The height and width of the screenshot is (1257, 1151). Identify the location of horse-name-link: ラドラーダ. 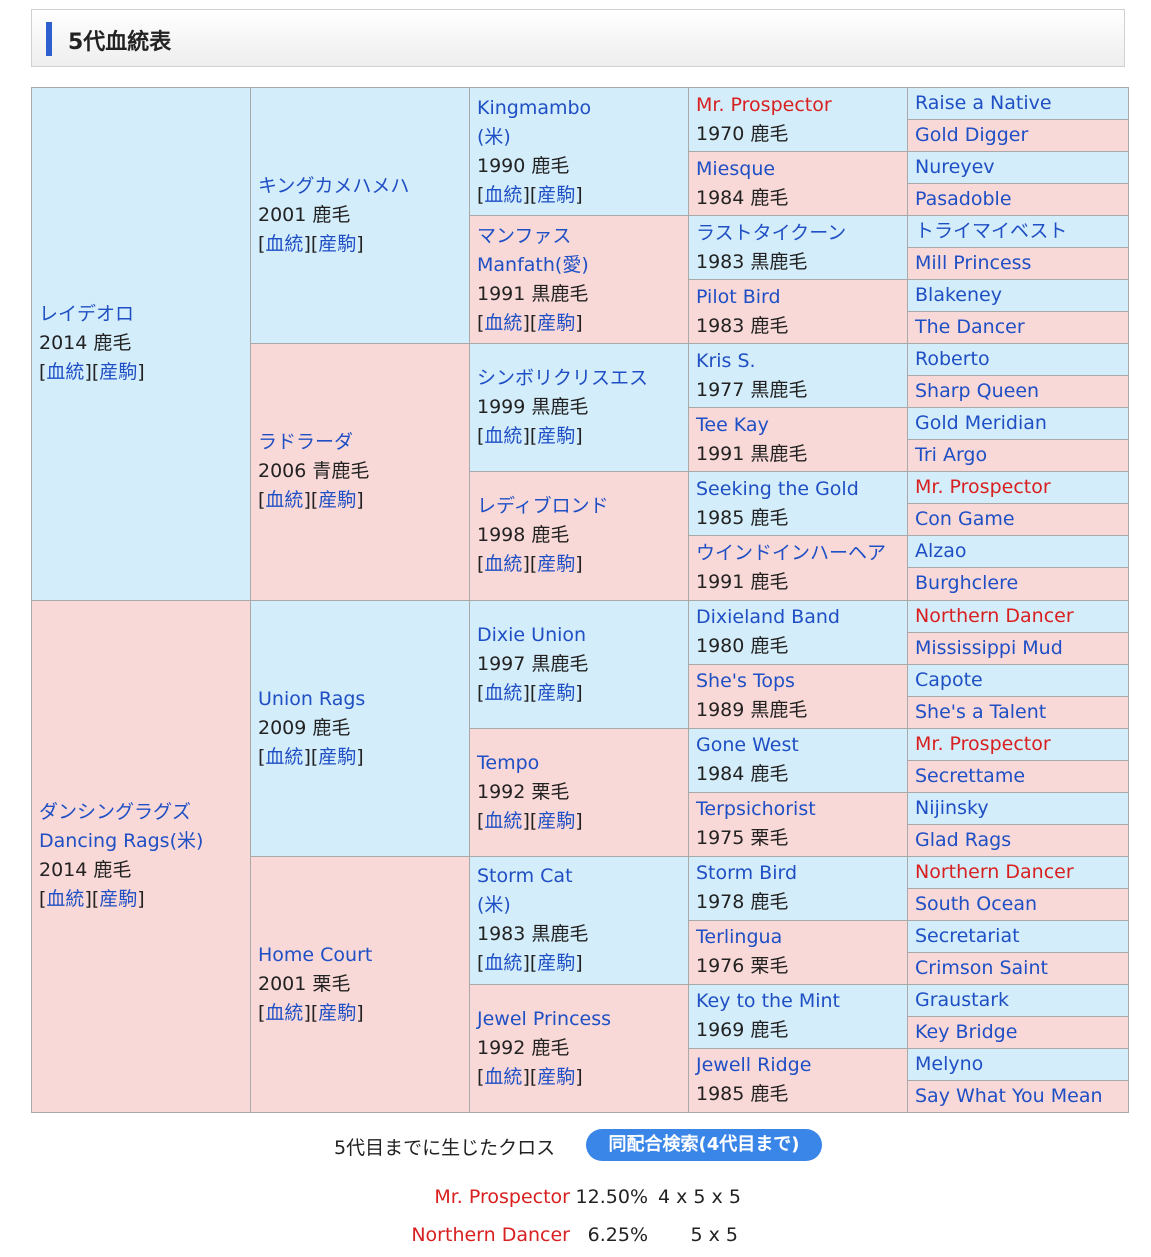
(306, 442).